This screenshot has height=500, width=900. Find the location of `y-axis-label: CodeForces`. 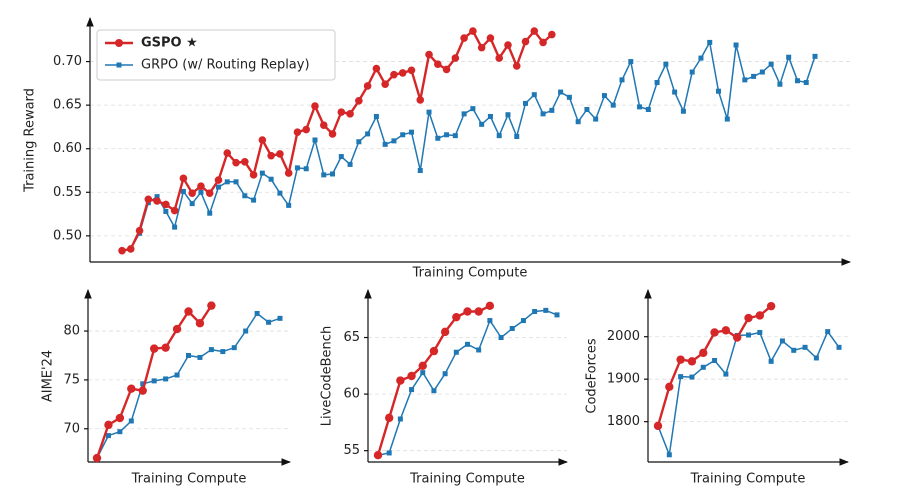

y-axis-label: CodeForces is located at coordinates (592, 375).